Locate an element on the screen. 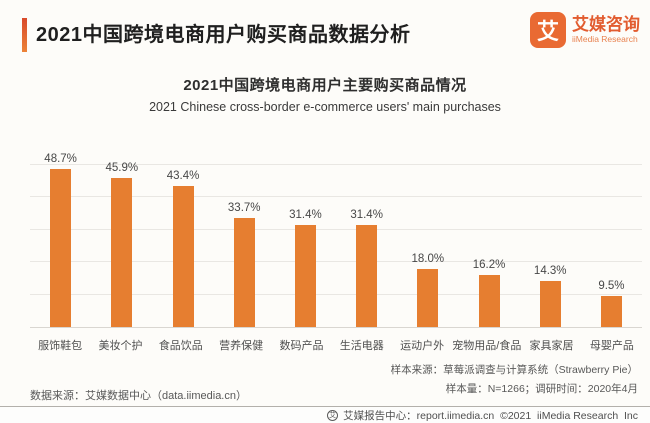 This screenshot has width=650, height=423. bar-value-label: 14.3% is located at coordinates (550, 270).